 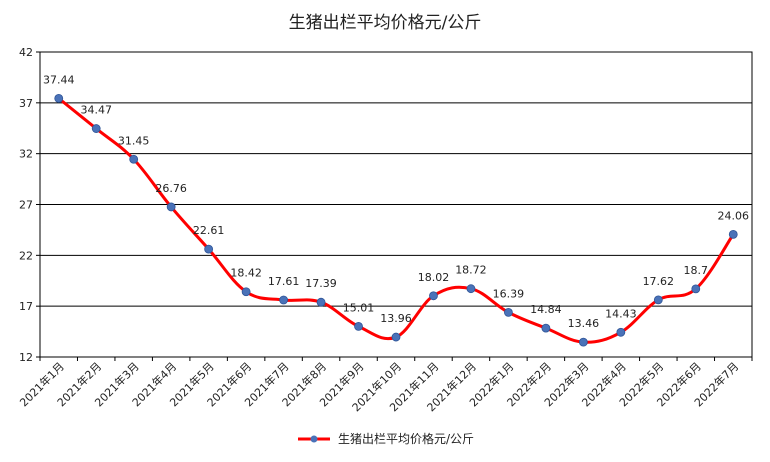 I want to click on data-label: 14.84, so click(x=546, y=309).